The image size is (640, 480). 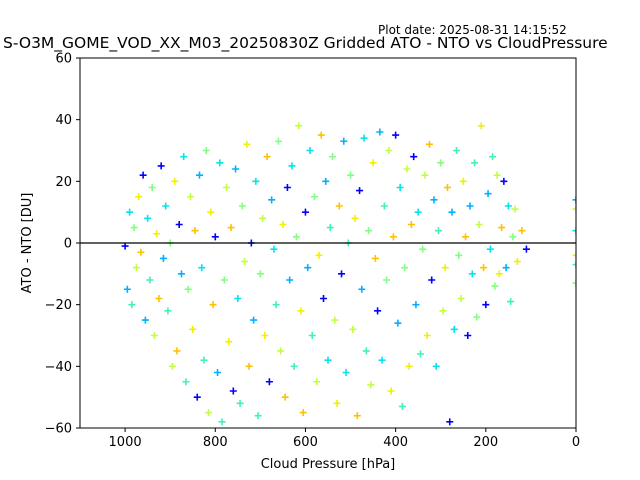 What do you see at coordinates (27, 243) in the screenshot?
I see `y-axis-label: ATO - NTO [DU]` at bounding box center [27, 243].